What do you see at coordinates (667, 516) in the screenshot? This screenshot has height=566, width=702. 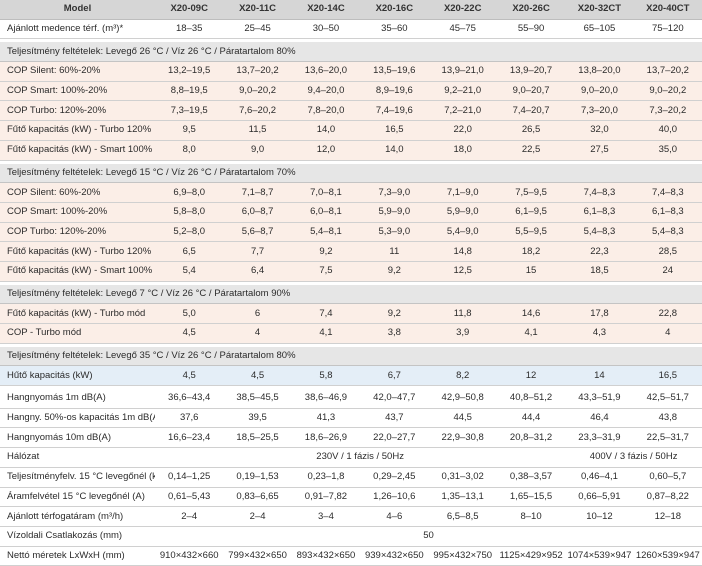 I see `value-cell: 12–18` at bounding box center [667, 516].